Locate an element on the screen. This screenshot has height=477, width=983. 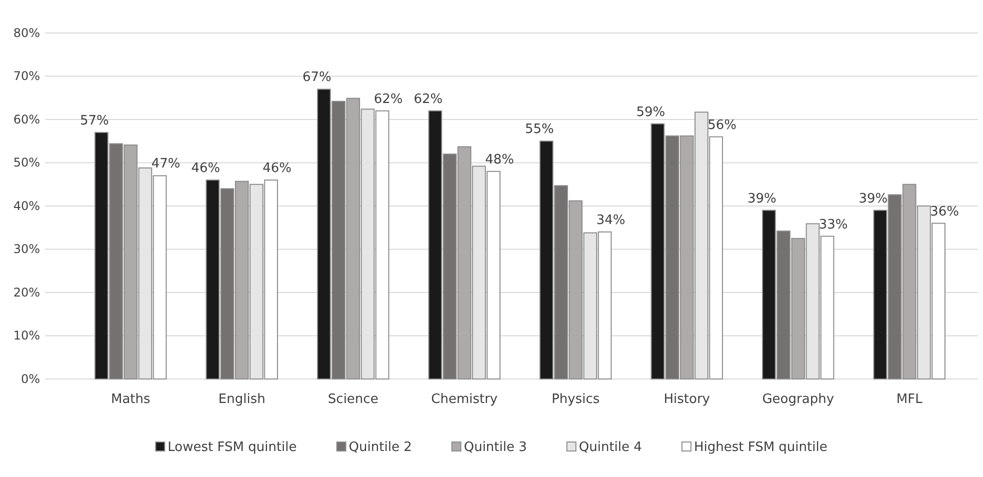
data-label: 56% is located at coordinates (722, 125).